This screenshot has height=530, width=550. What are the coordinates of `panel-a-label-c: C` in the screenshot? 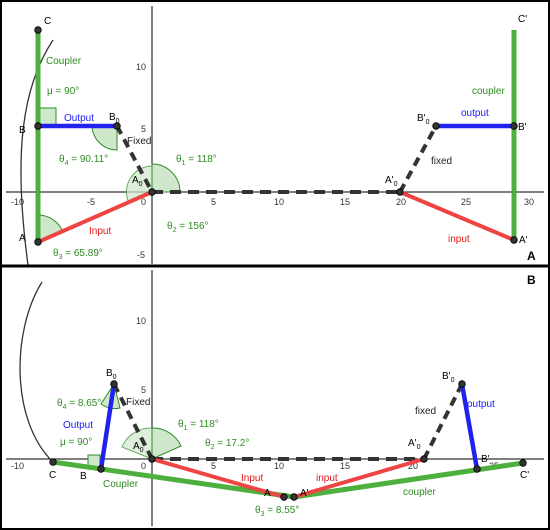 It's located at (47, 21).